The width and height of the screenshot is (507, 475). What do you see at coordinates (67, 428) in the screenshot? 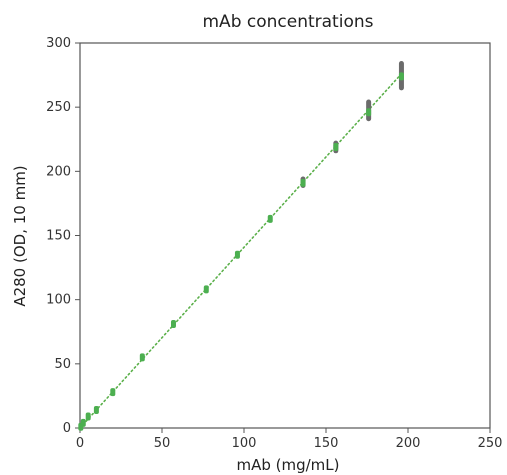
I see `y-tick-label: 0` at bounding box center [67, 428].